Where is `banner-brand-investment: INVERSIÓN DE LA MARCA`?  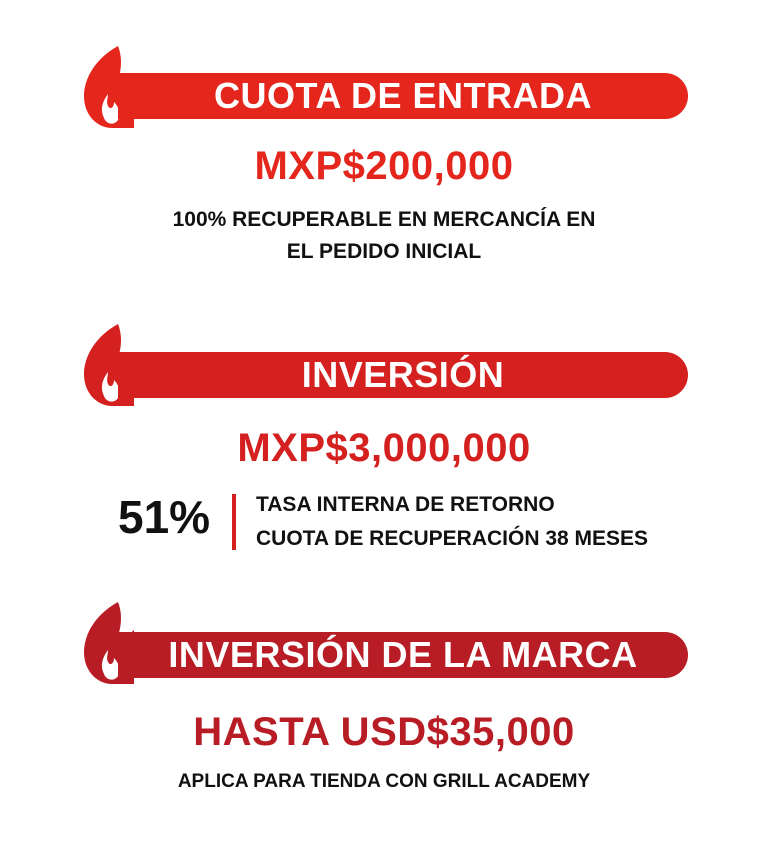
banner-brand-investment: INVERSIÓN DE LA MARCA is located at coordinates (403, 655).